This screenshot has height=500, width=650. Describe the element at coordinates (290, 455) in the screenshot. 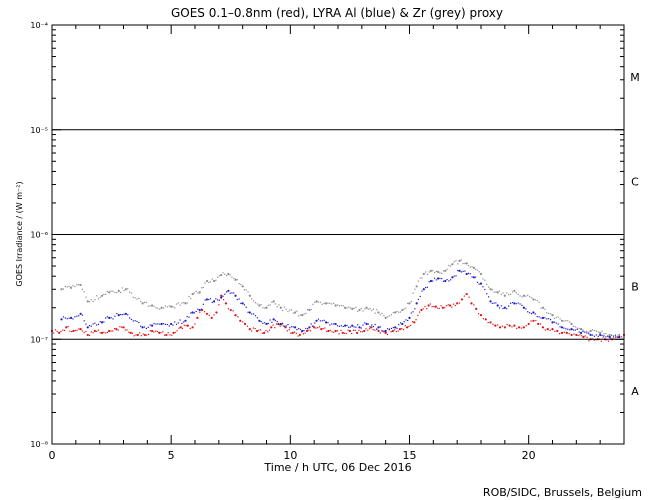

I see `x-tick-label: 10` at that location.